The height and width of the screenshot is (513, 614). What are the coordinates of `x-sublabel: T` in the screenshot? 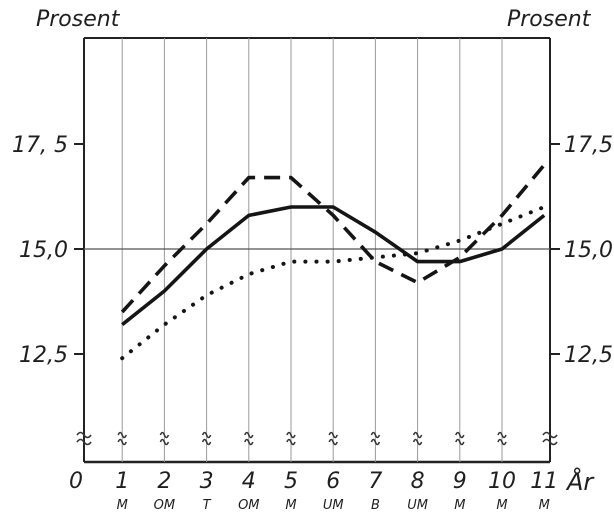 It's located at (207, 505).